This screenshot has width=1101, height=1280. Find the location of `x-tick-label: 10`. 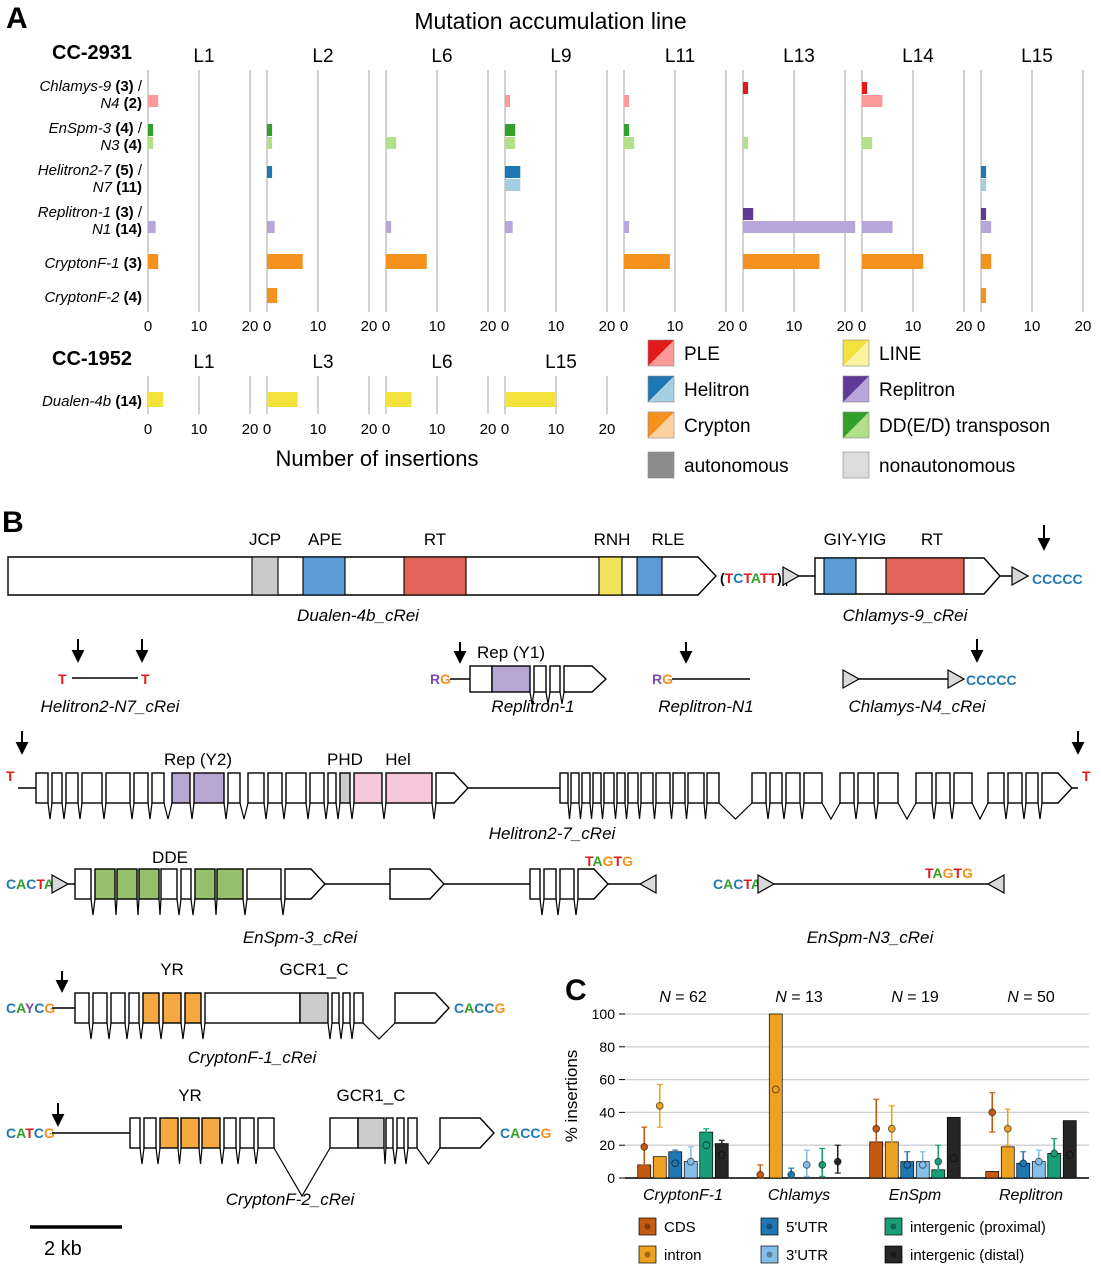

x-tick-label: 10 is located at coordinates (437, 429).